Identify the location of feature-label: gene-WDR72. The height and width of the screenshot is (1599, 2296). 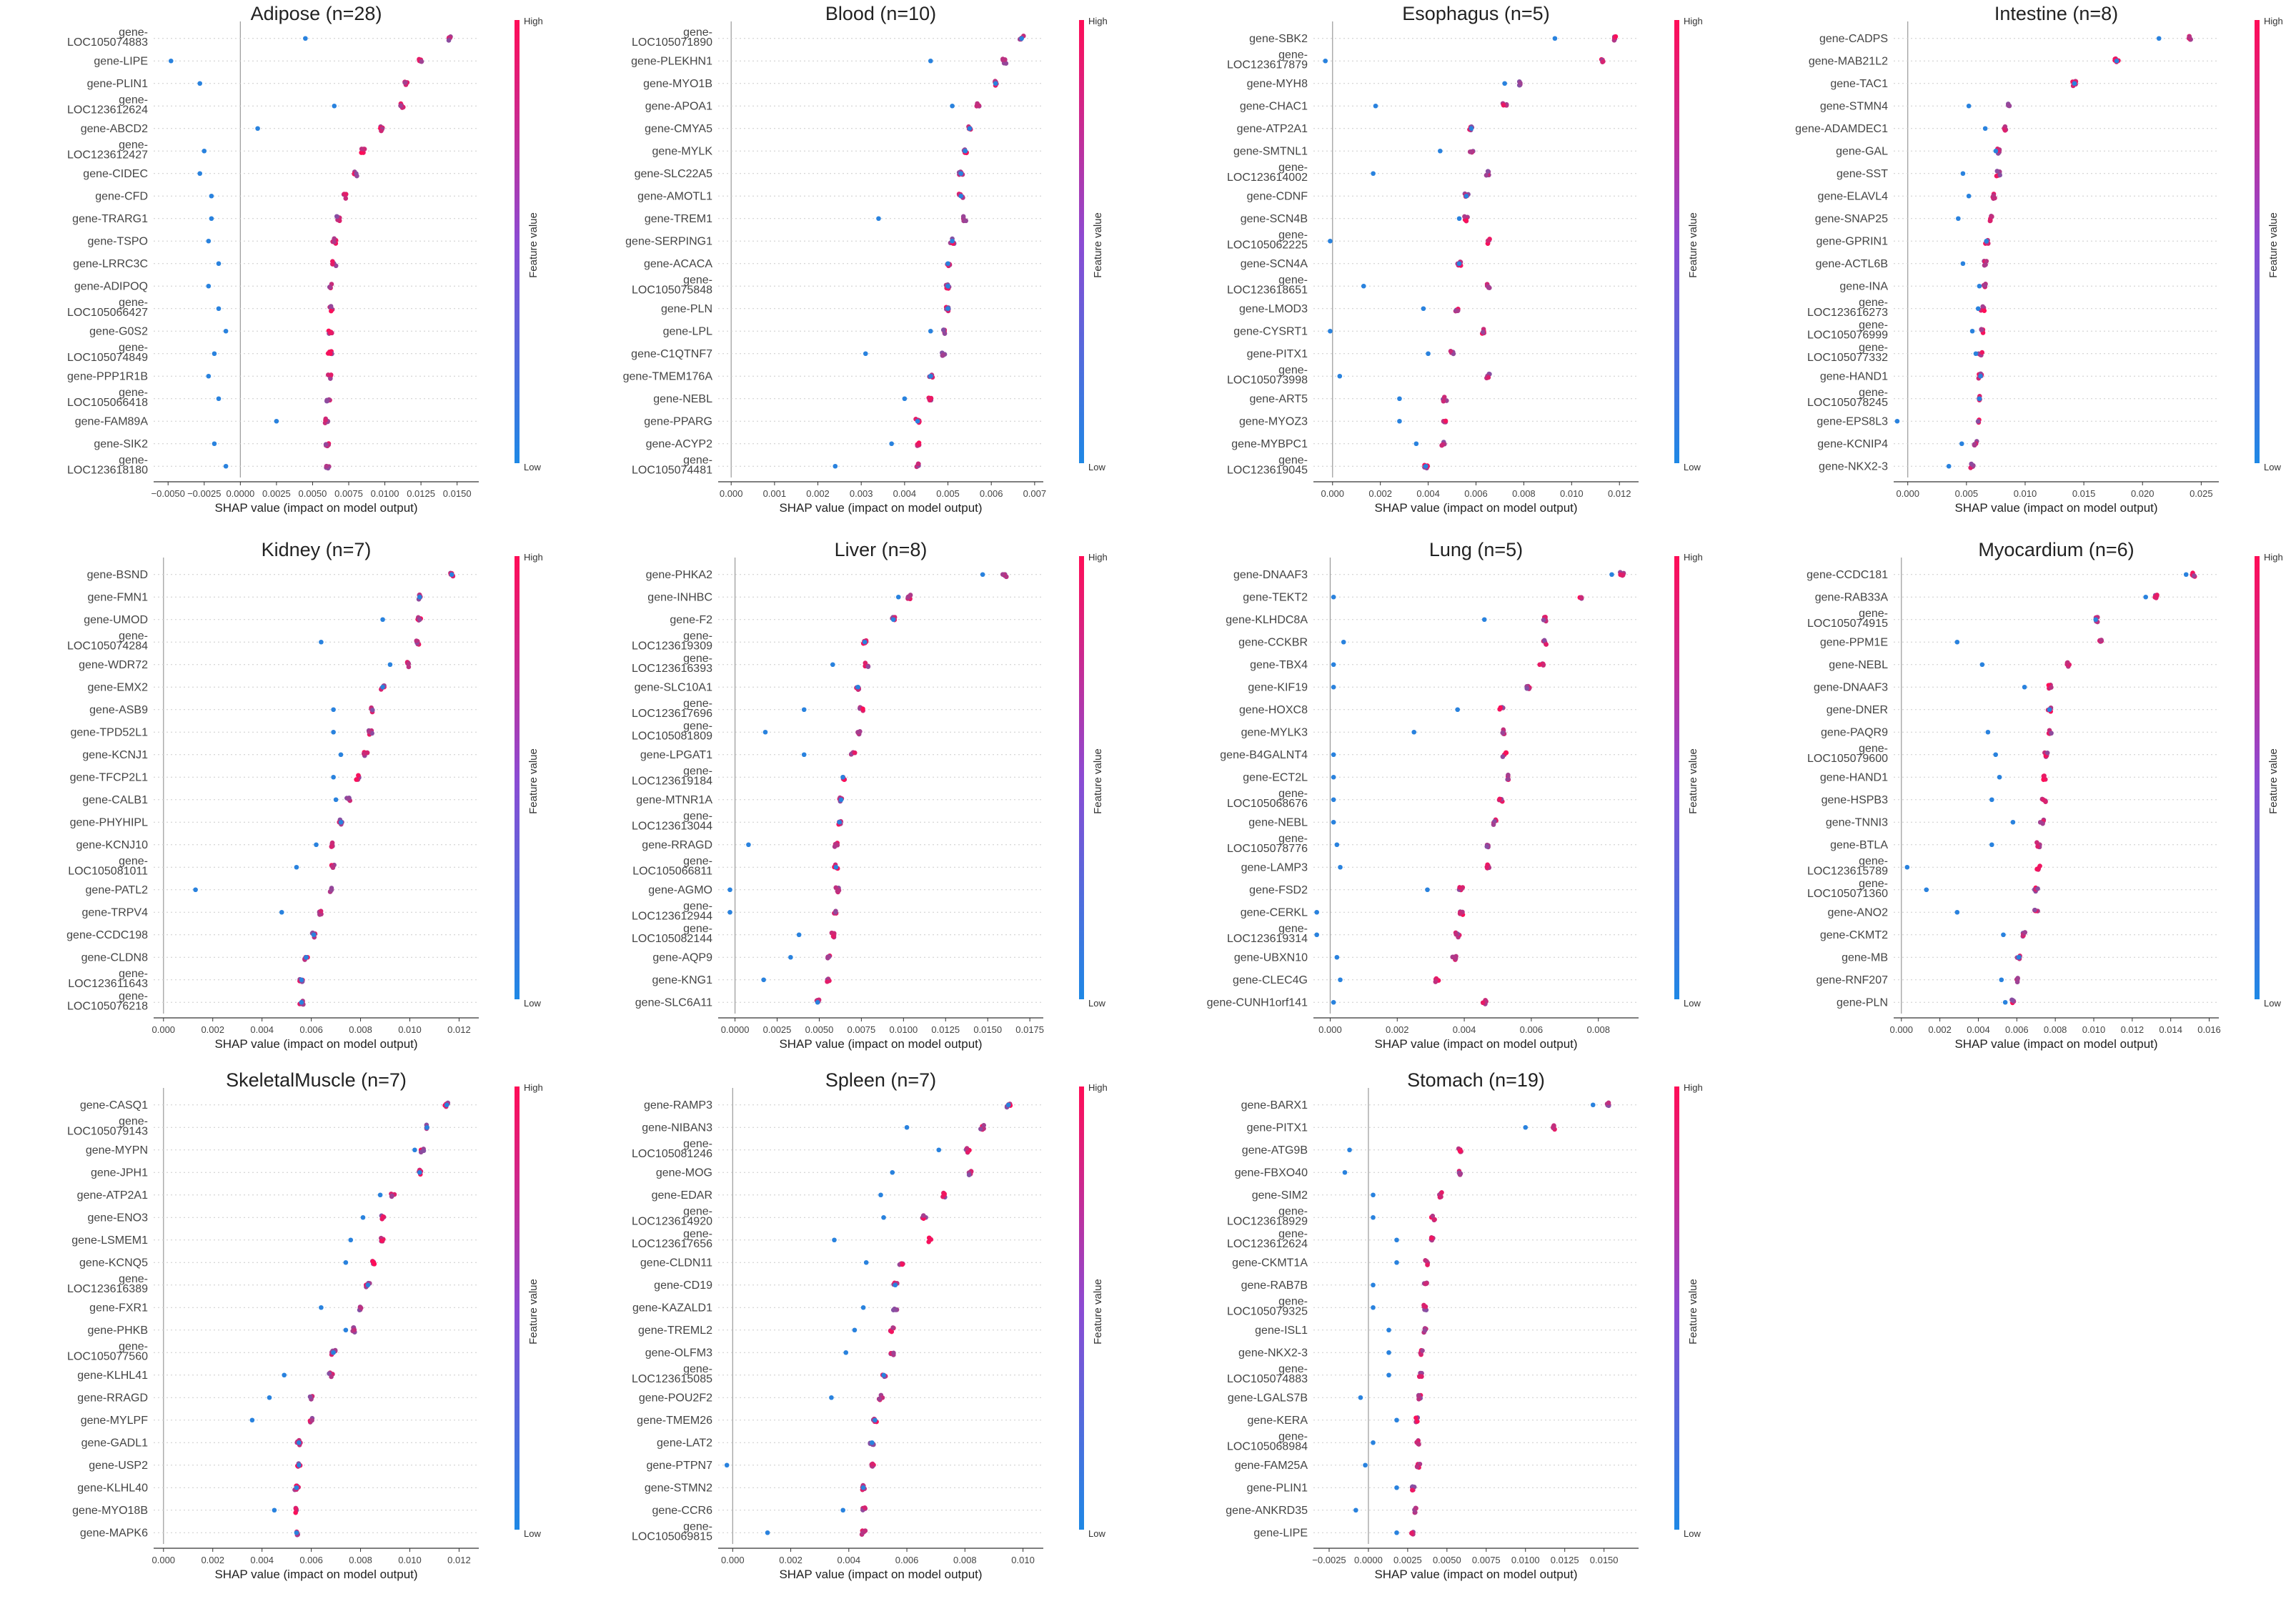
(114, 665).